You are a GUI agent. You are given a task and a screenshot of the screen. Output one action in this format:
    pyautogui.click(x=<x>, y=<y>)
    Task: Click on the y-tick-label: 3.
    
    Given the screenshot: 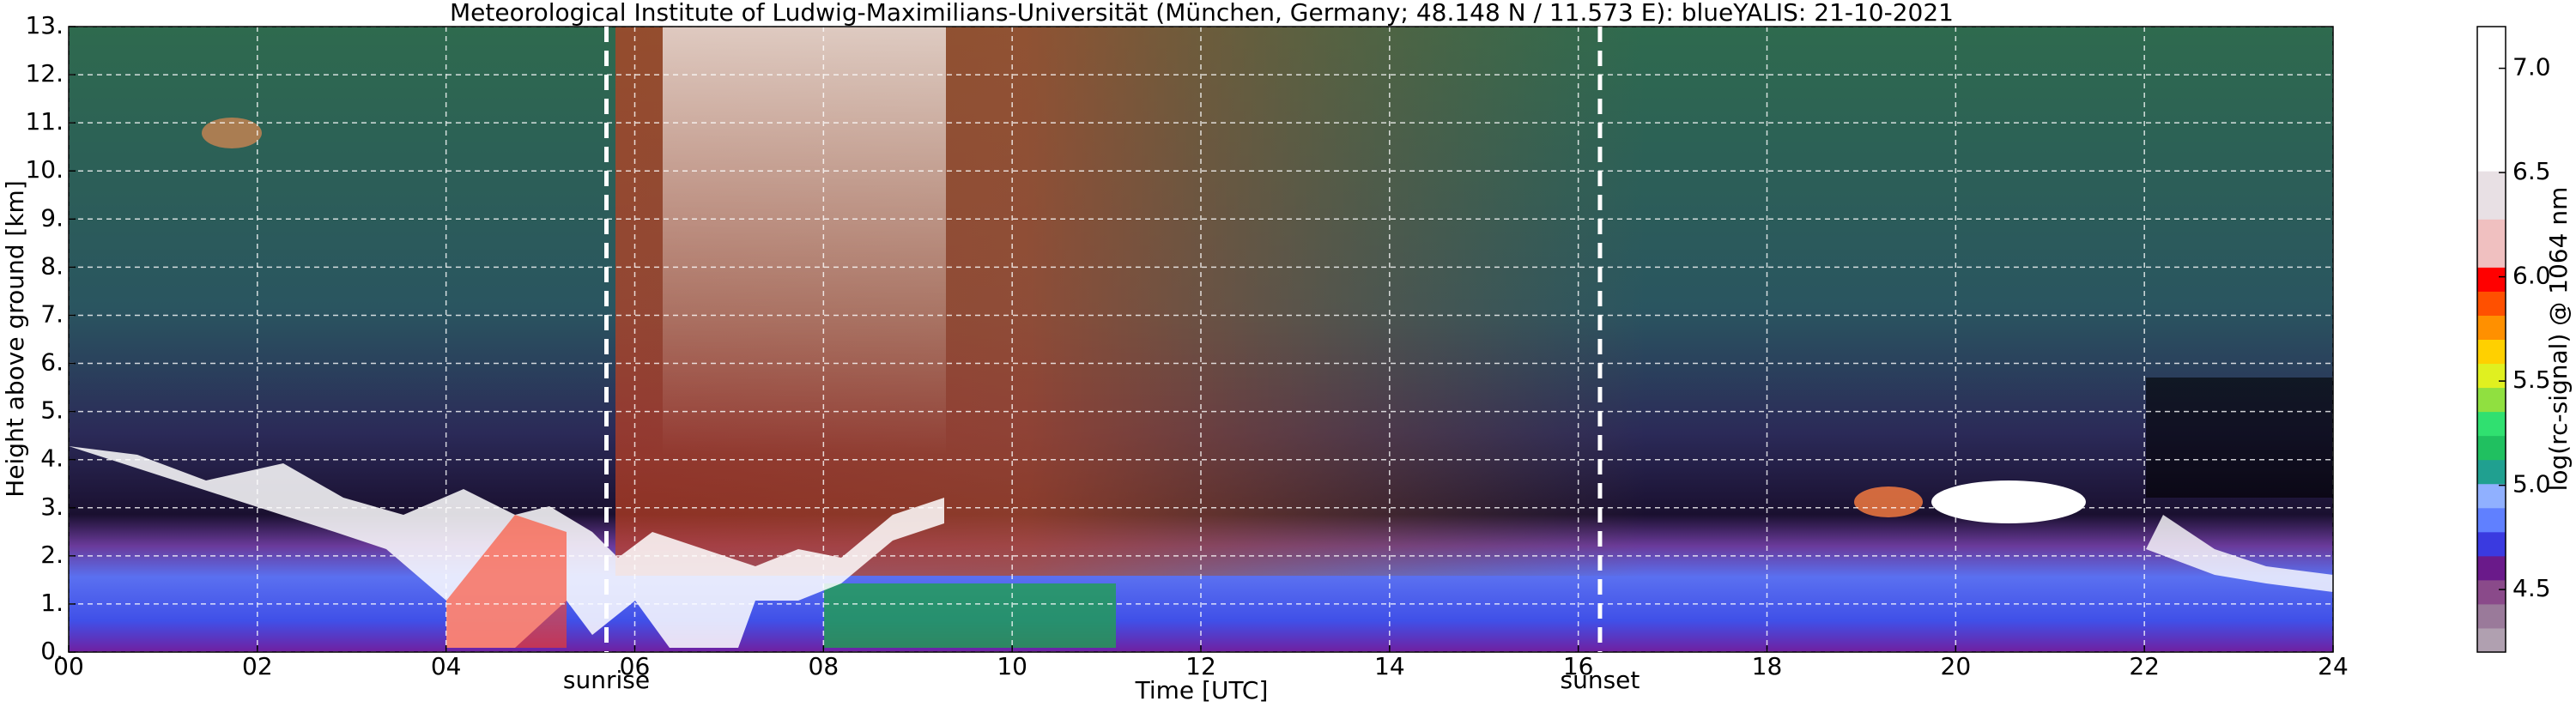 What is the action you would take?
    pyautogui.click(x=52, y=507)
    